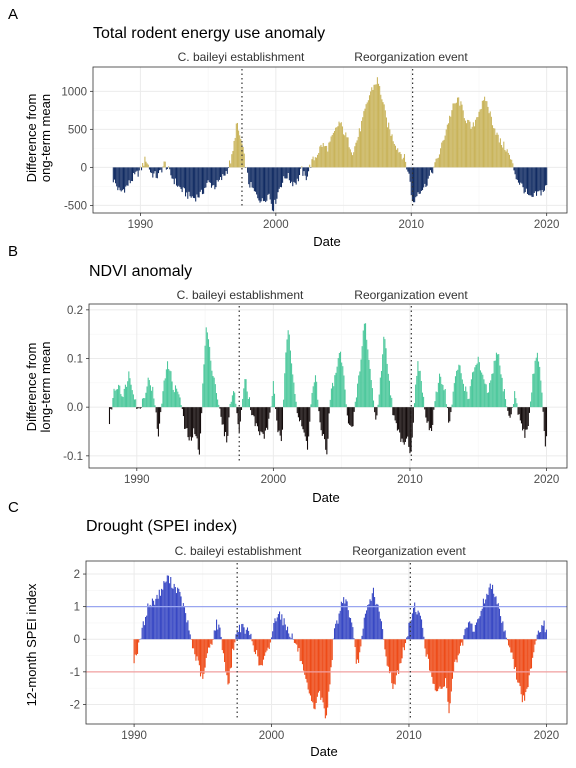 This screenshot has width=576, height=768. What do you see at coordinates (411, 225) in the screenshot?
I see `x-tick-label: 2010` at bounding box center [411, 225].